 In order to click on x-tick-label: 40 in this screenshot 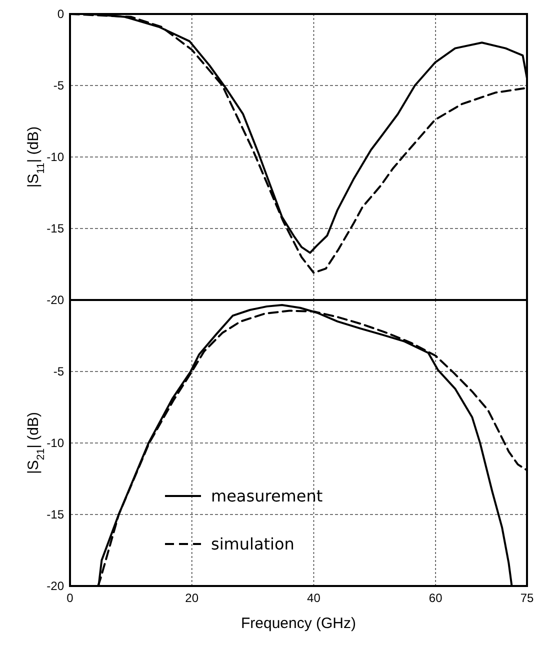, I will do `click(314, 598)`.